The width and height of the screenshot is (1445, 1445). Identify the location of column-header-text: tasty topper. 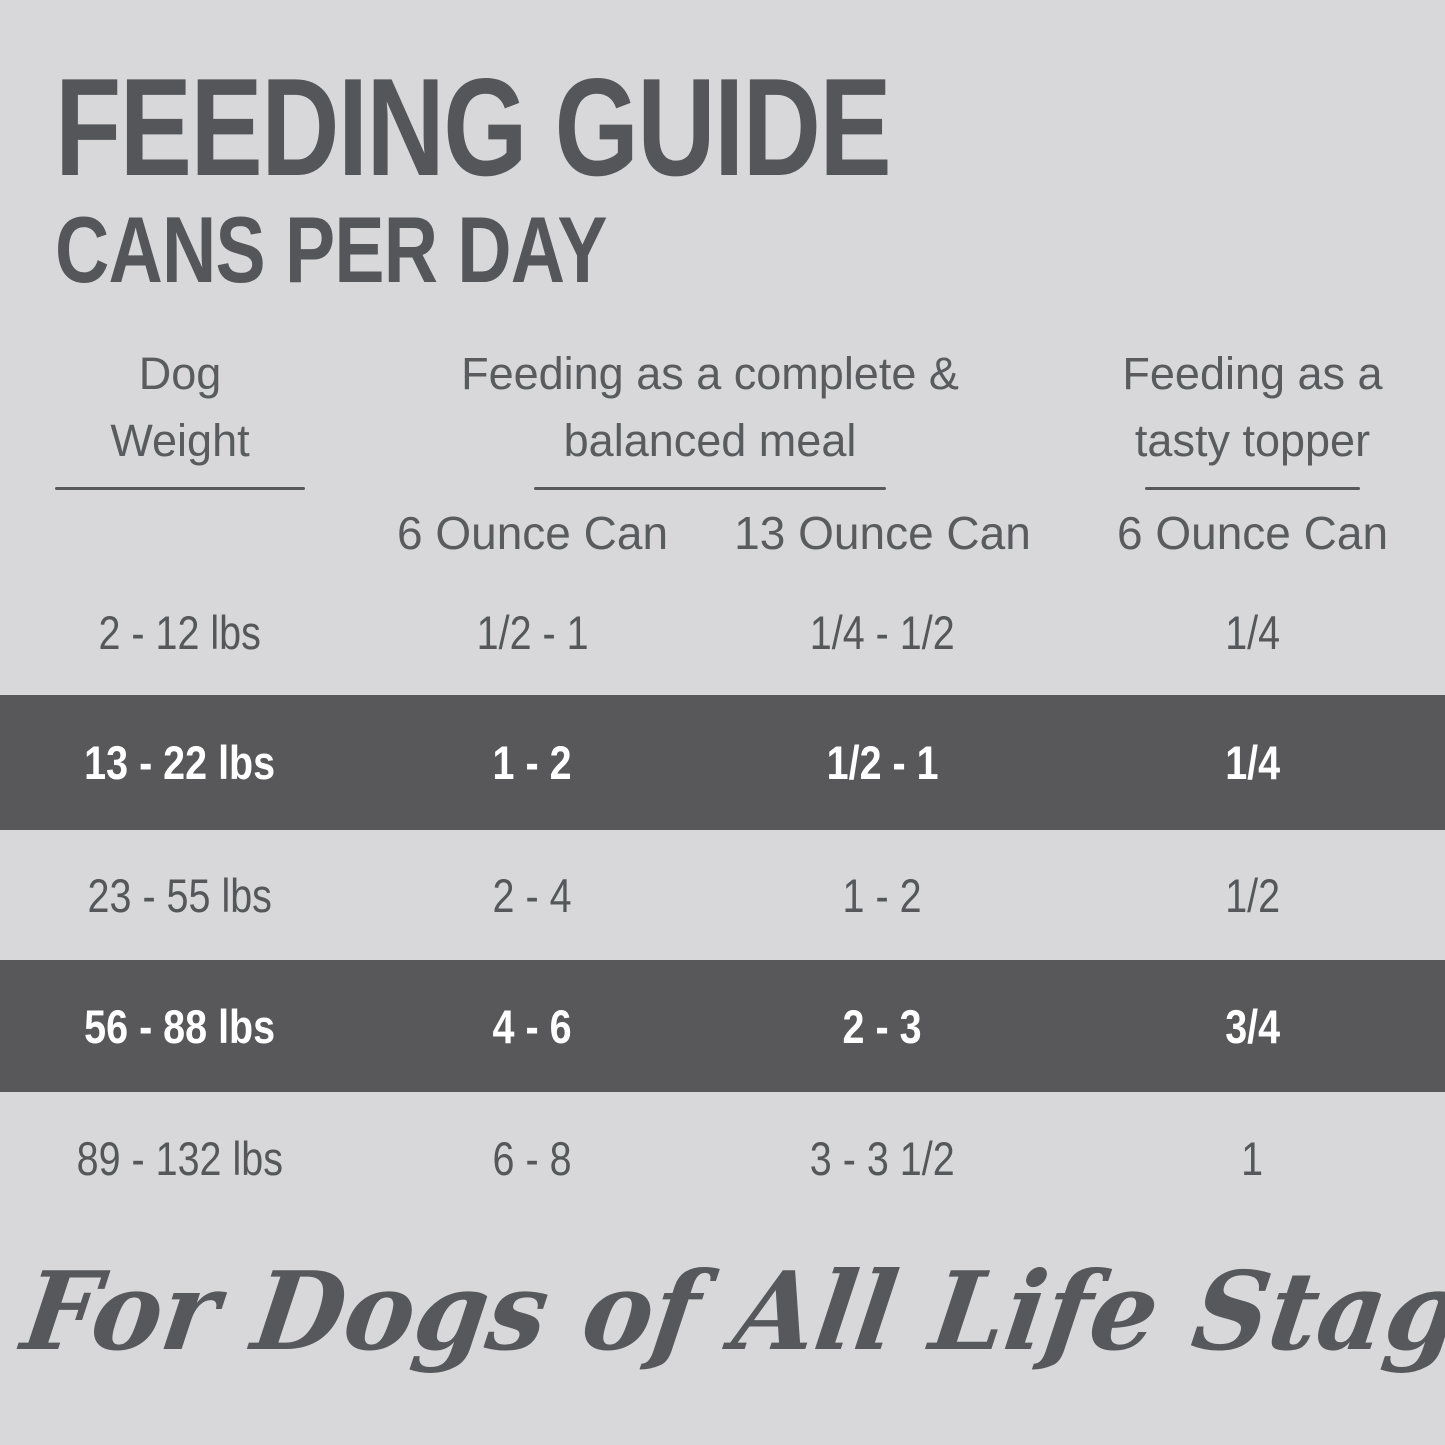
(1252, 440).